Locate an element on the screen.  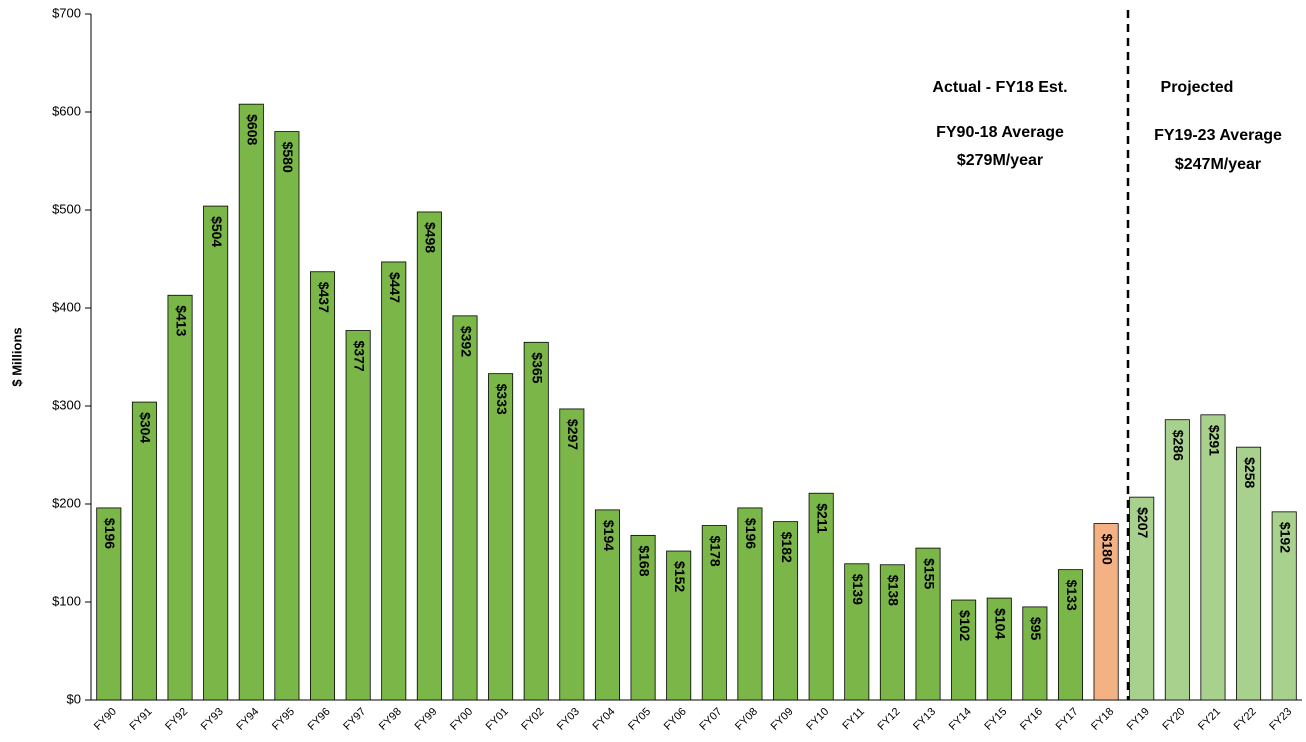
x-tick-label: FY97 is located at coordinates (354, 719).